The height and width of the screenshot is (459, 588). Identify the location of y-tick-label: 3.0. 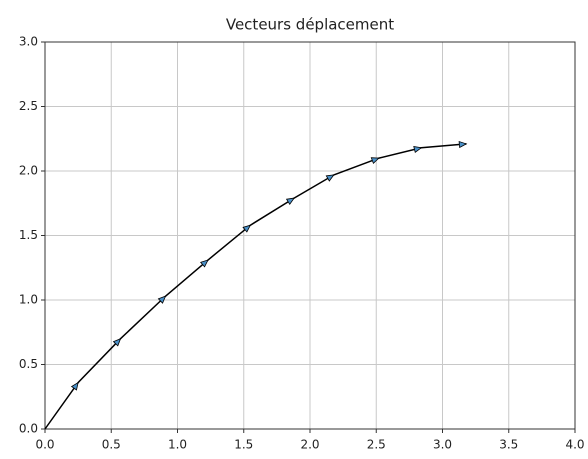
(28, 42).